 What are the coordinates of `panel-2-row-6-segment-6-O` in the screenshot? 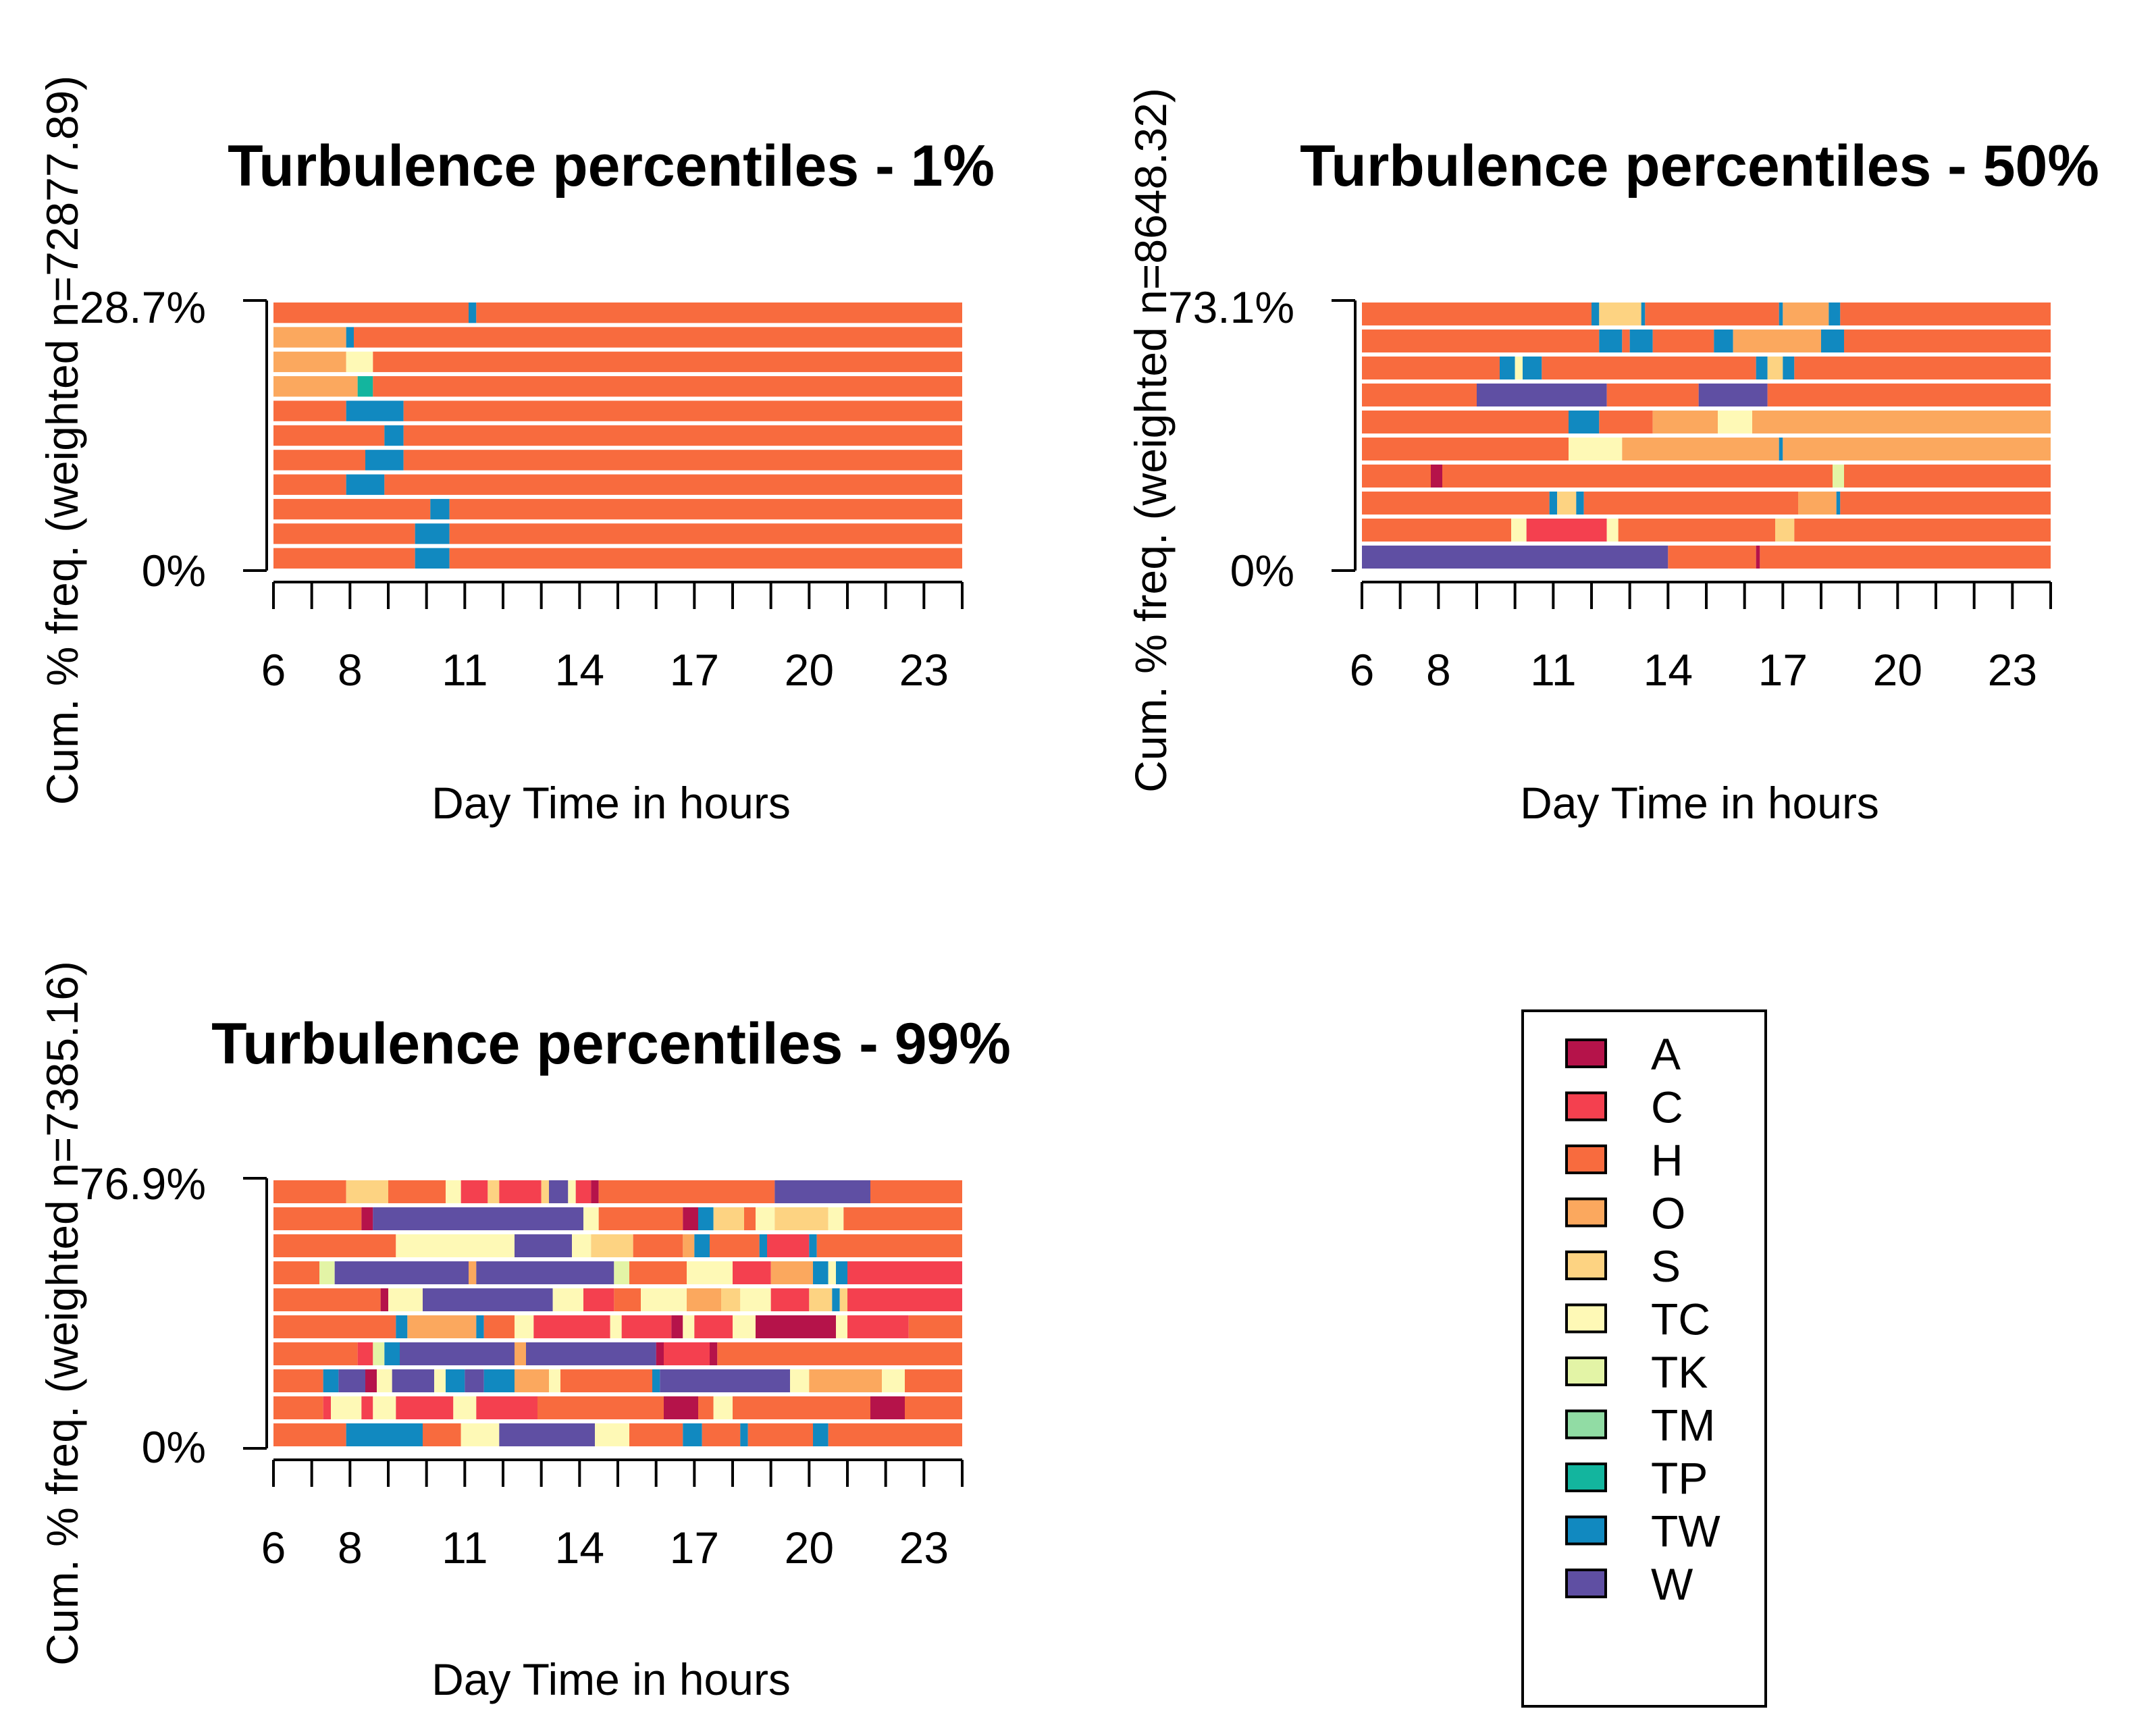 It's located at (1901, 422).